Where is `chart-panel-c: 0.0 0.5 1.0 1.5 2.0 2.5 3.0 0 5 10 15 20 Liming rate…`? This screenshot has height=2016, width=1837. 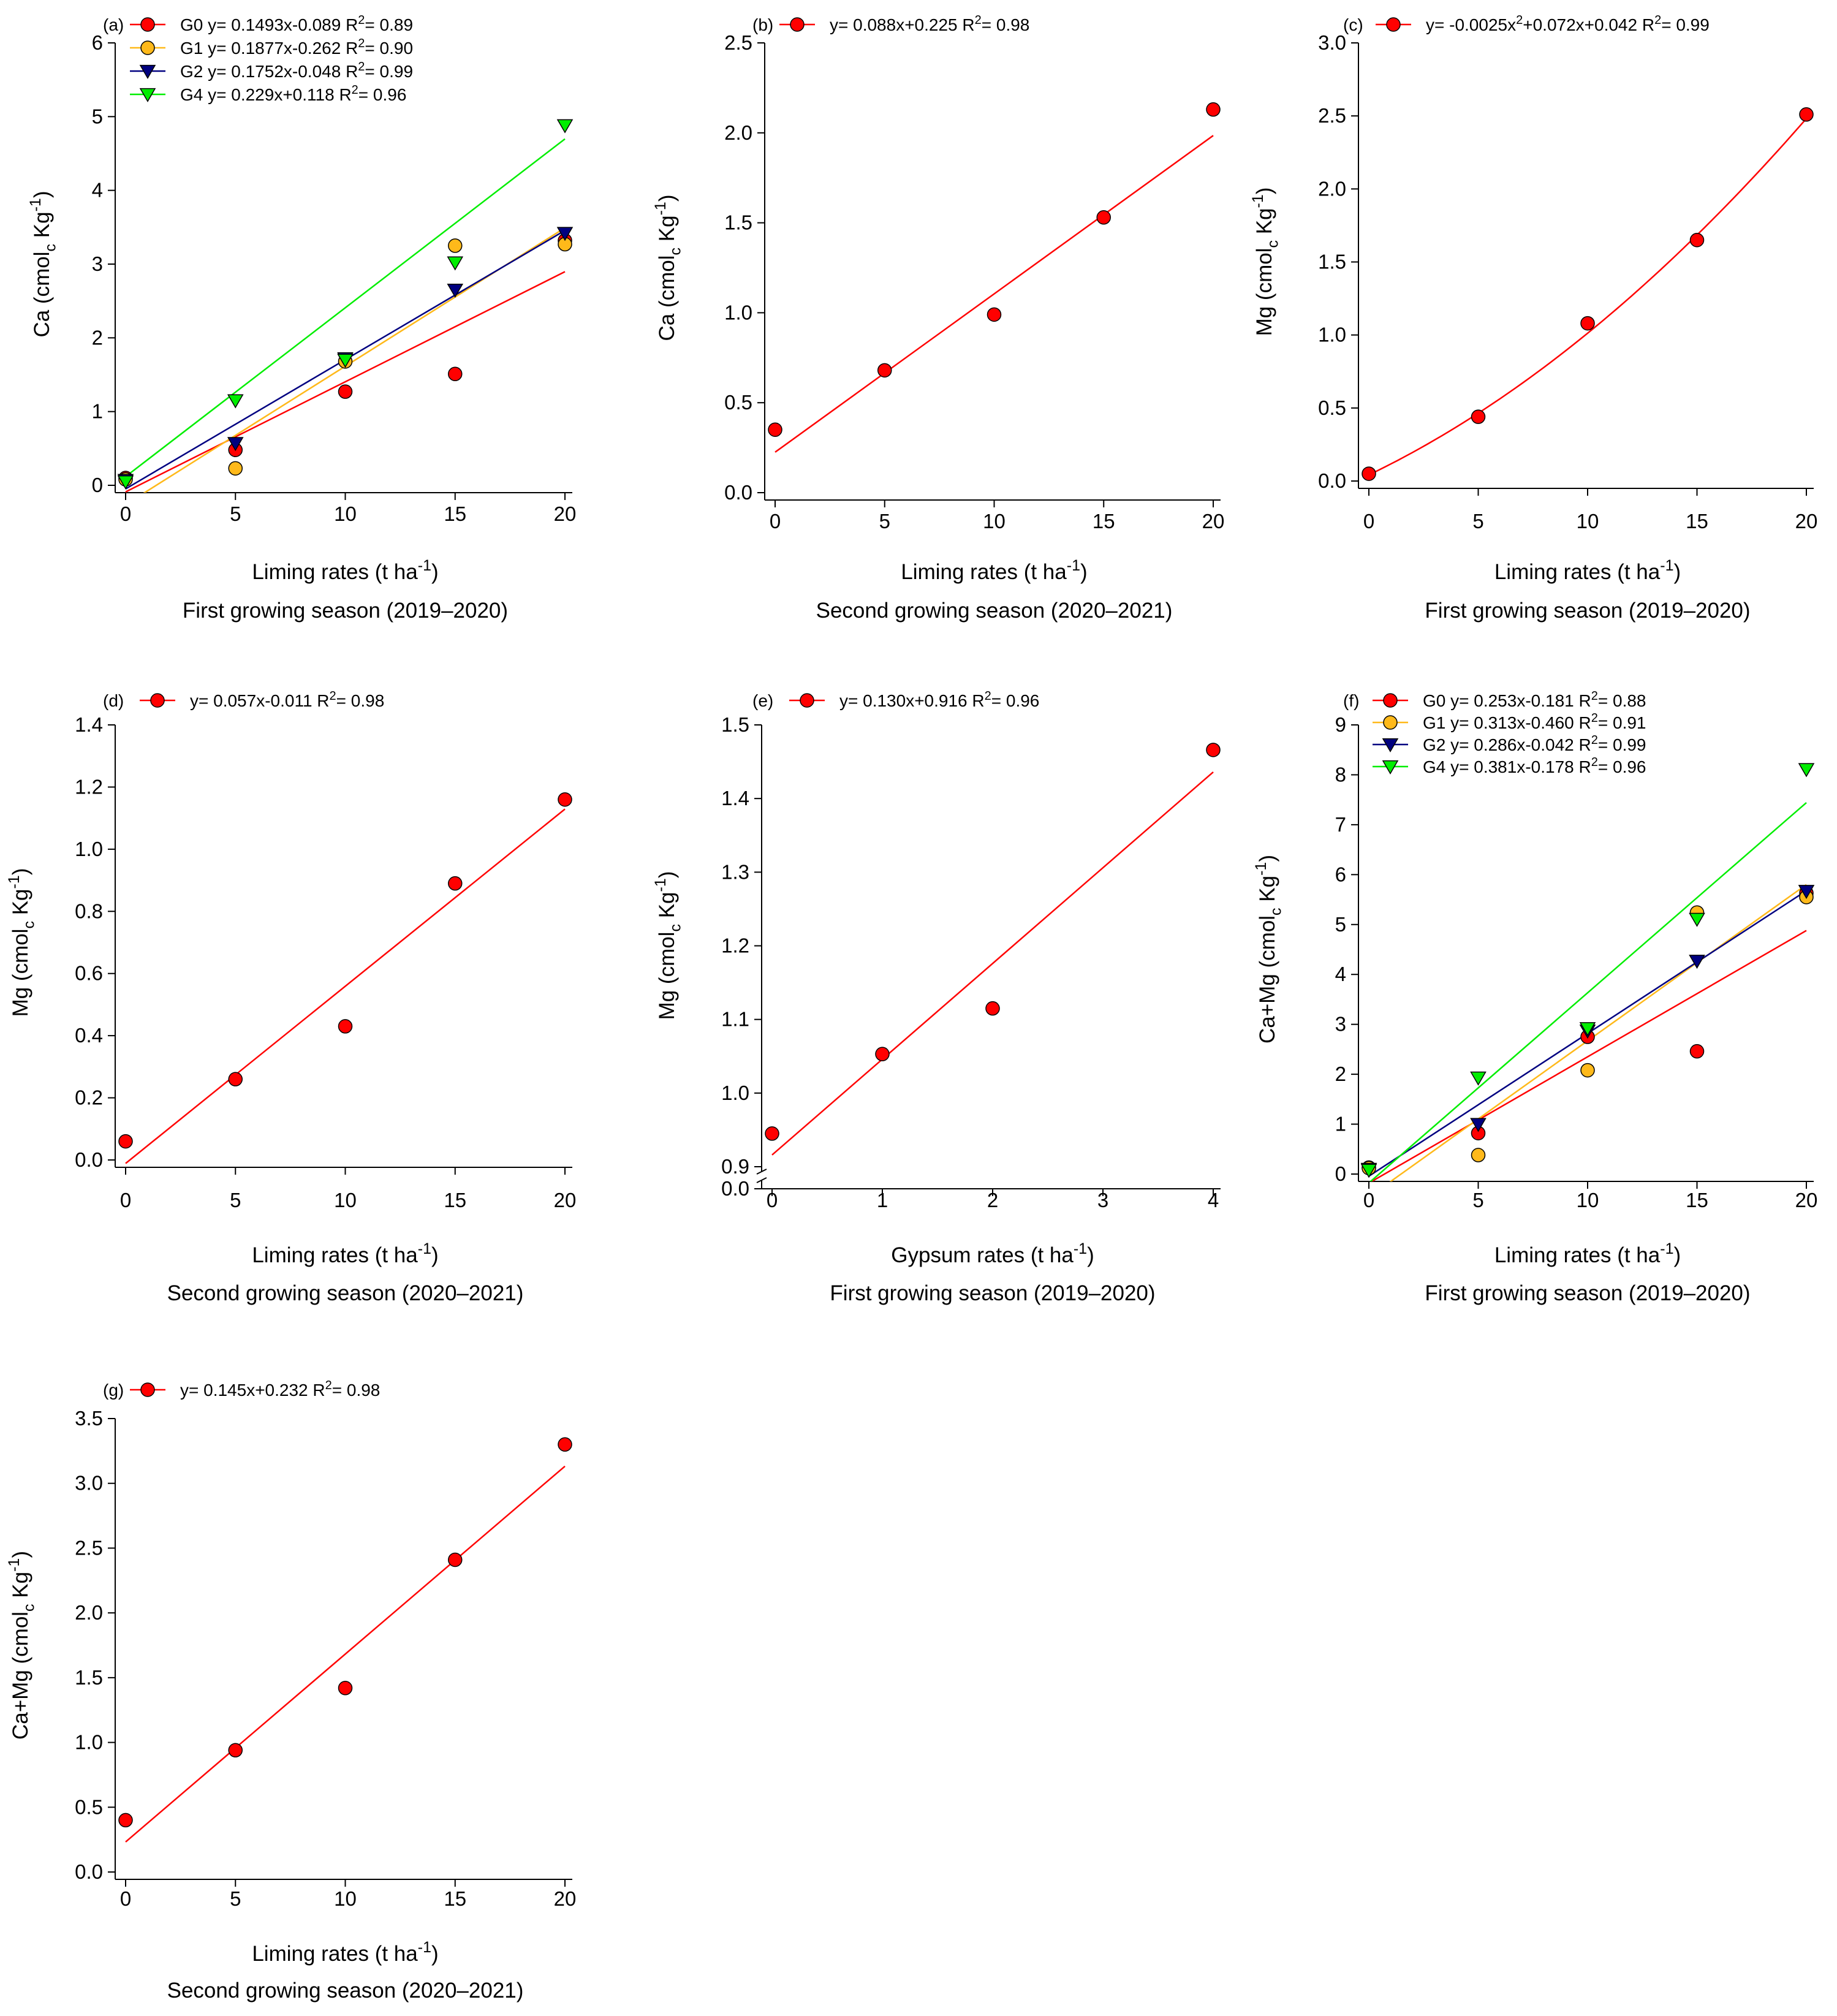 chart-panel-c: 0.0 0.5 1.0 1.5 2.0 2.5 3.0 0 5 10 15 20 Liming rate… is located at coordinates (1533, 318).